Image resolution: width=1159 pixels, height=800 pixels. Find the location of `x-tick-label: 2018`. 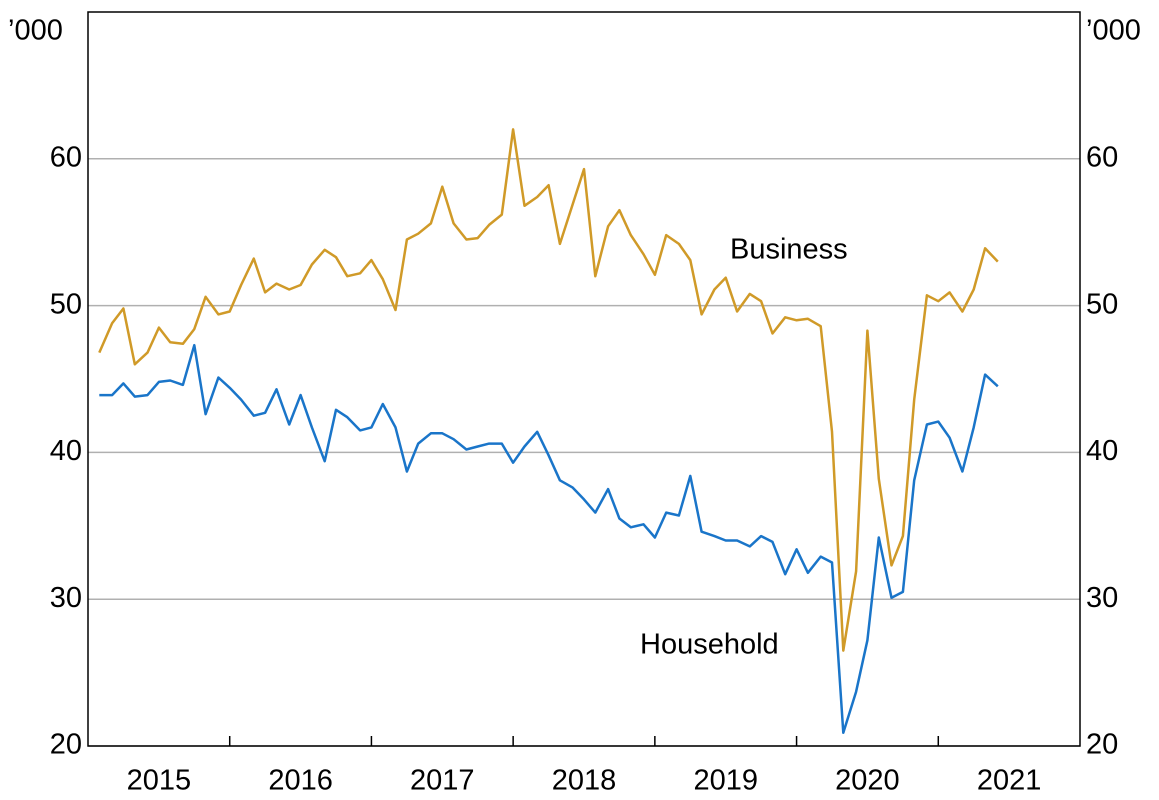

x-tick-label: 2018 is located at coordinates (584, 781).